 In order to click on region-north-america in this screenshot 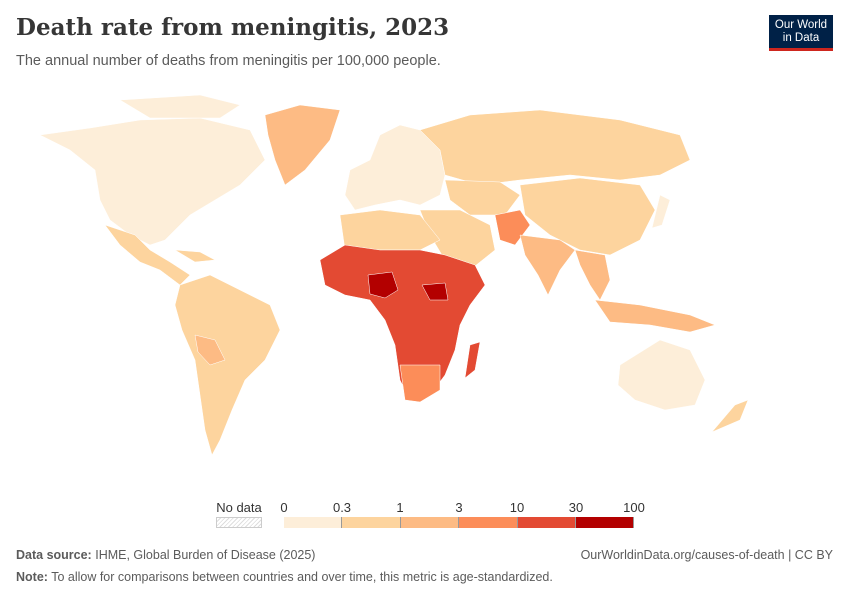, I will do `click(152, 181)`.